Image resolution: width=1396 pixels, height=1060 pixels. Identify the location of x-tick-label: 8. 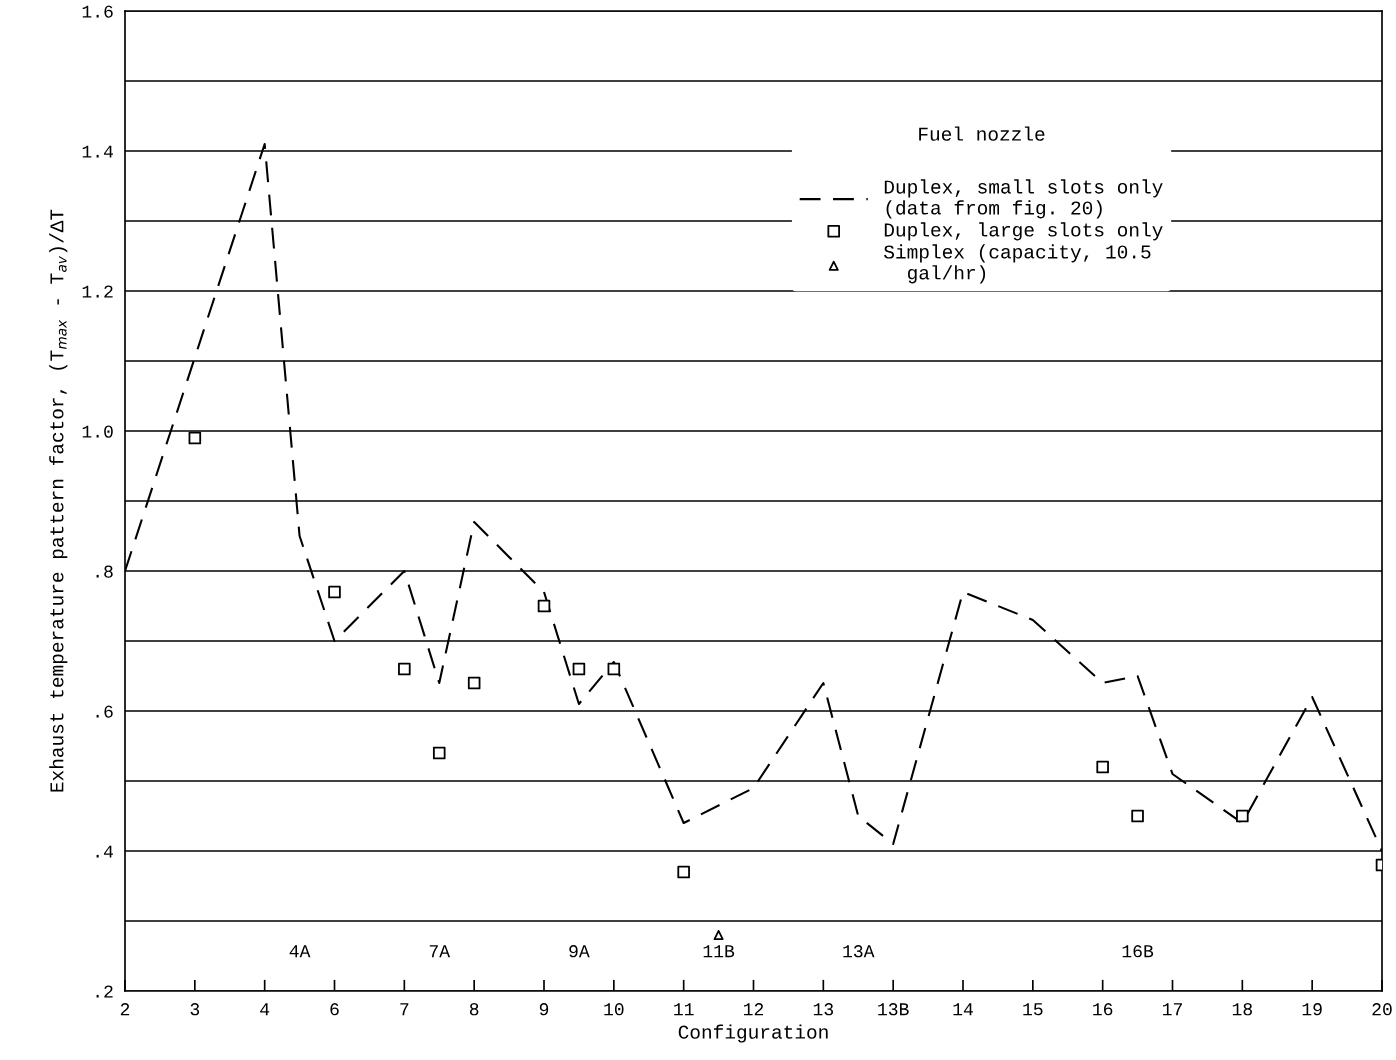
(474, 1009).